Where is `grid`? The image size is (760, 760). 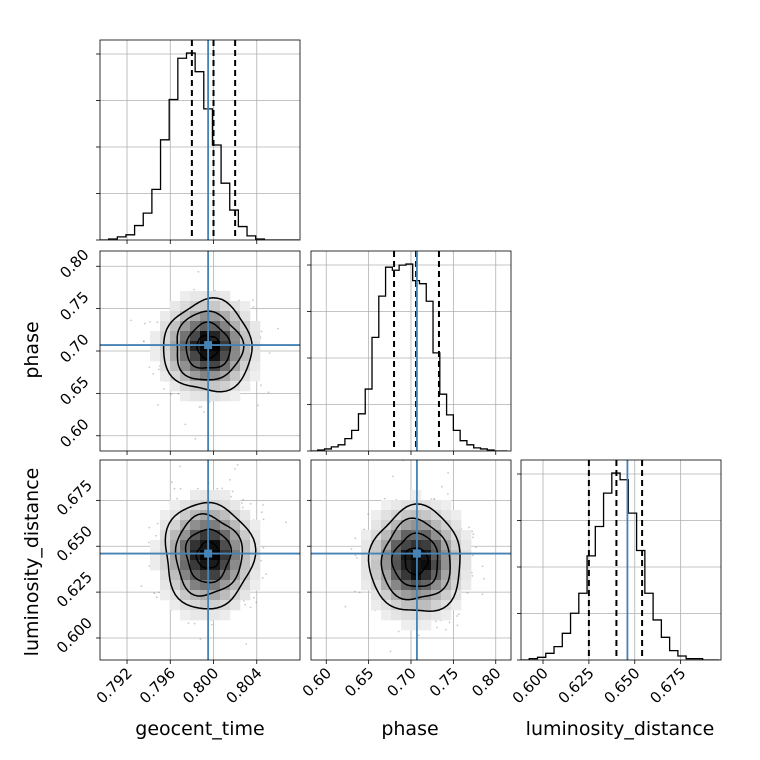
grid is located at coordinates (411, 351).